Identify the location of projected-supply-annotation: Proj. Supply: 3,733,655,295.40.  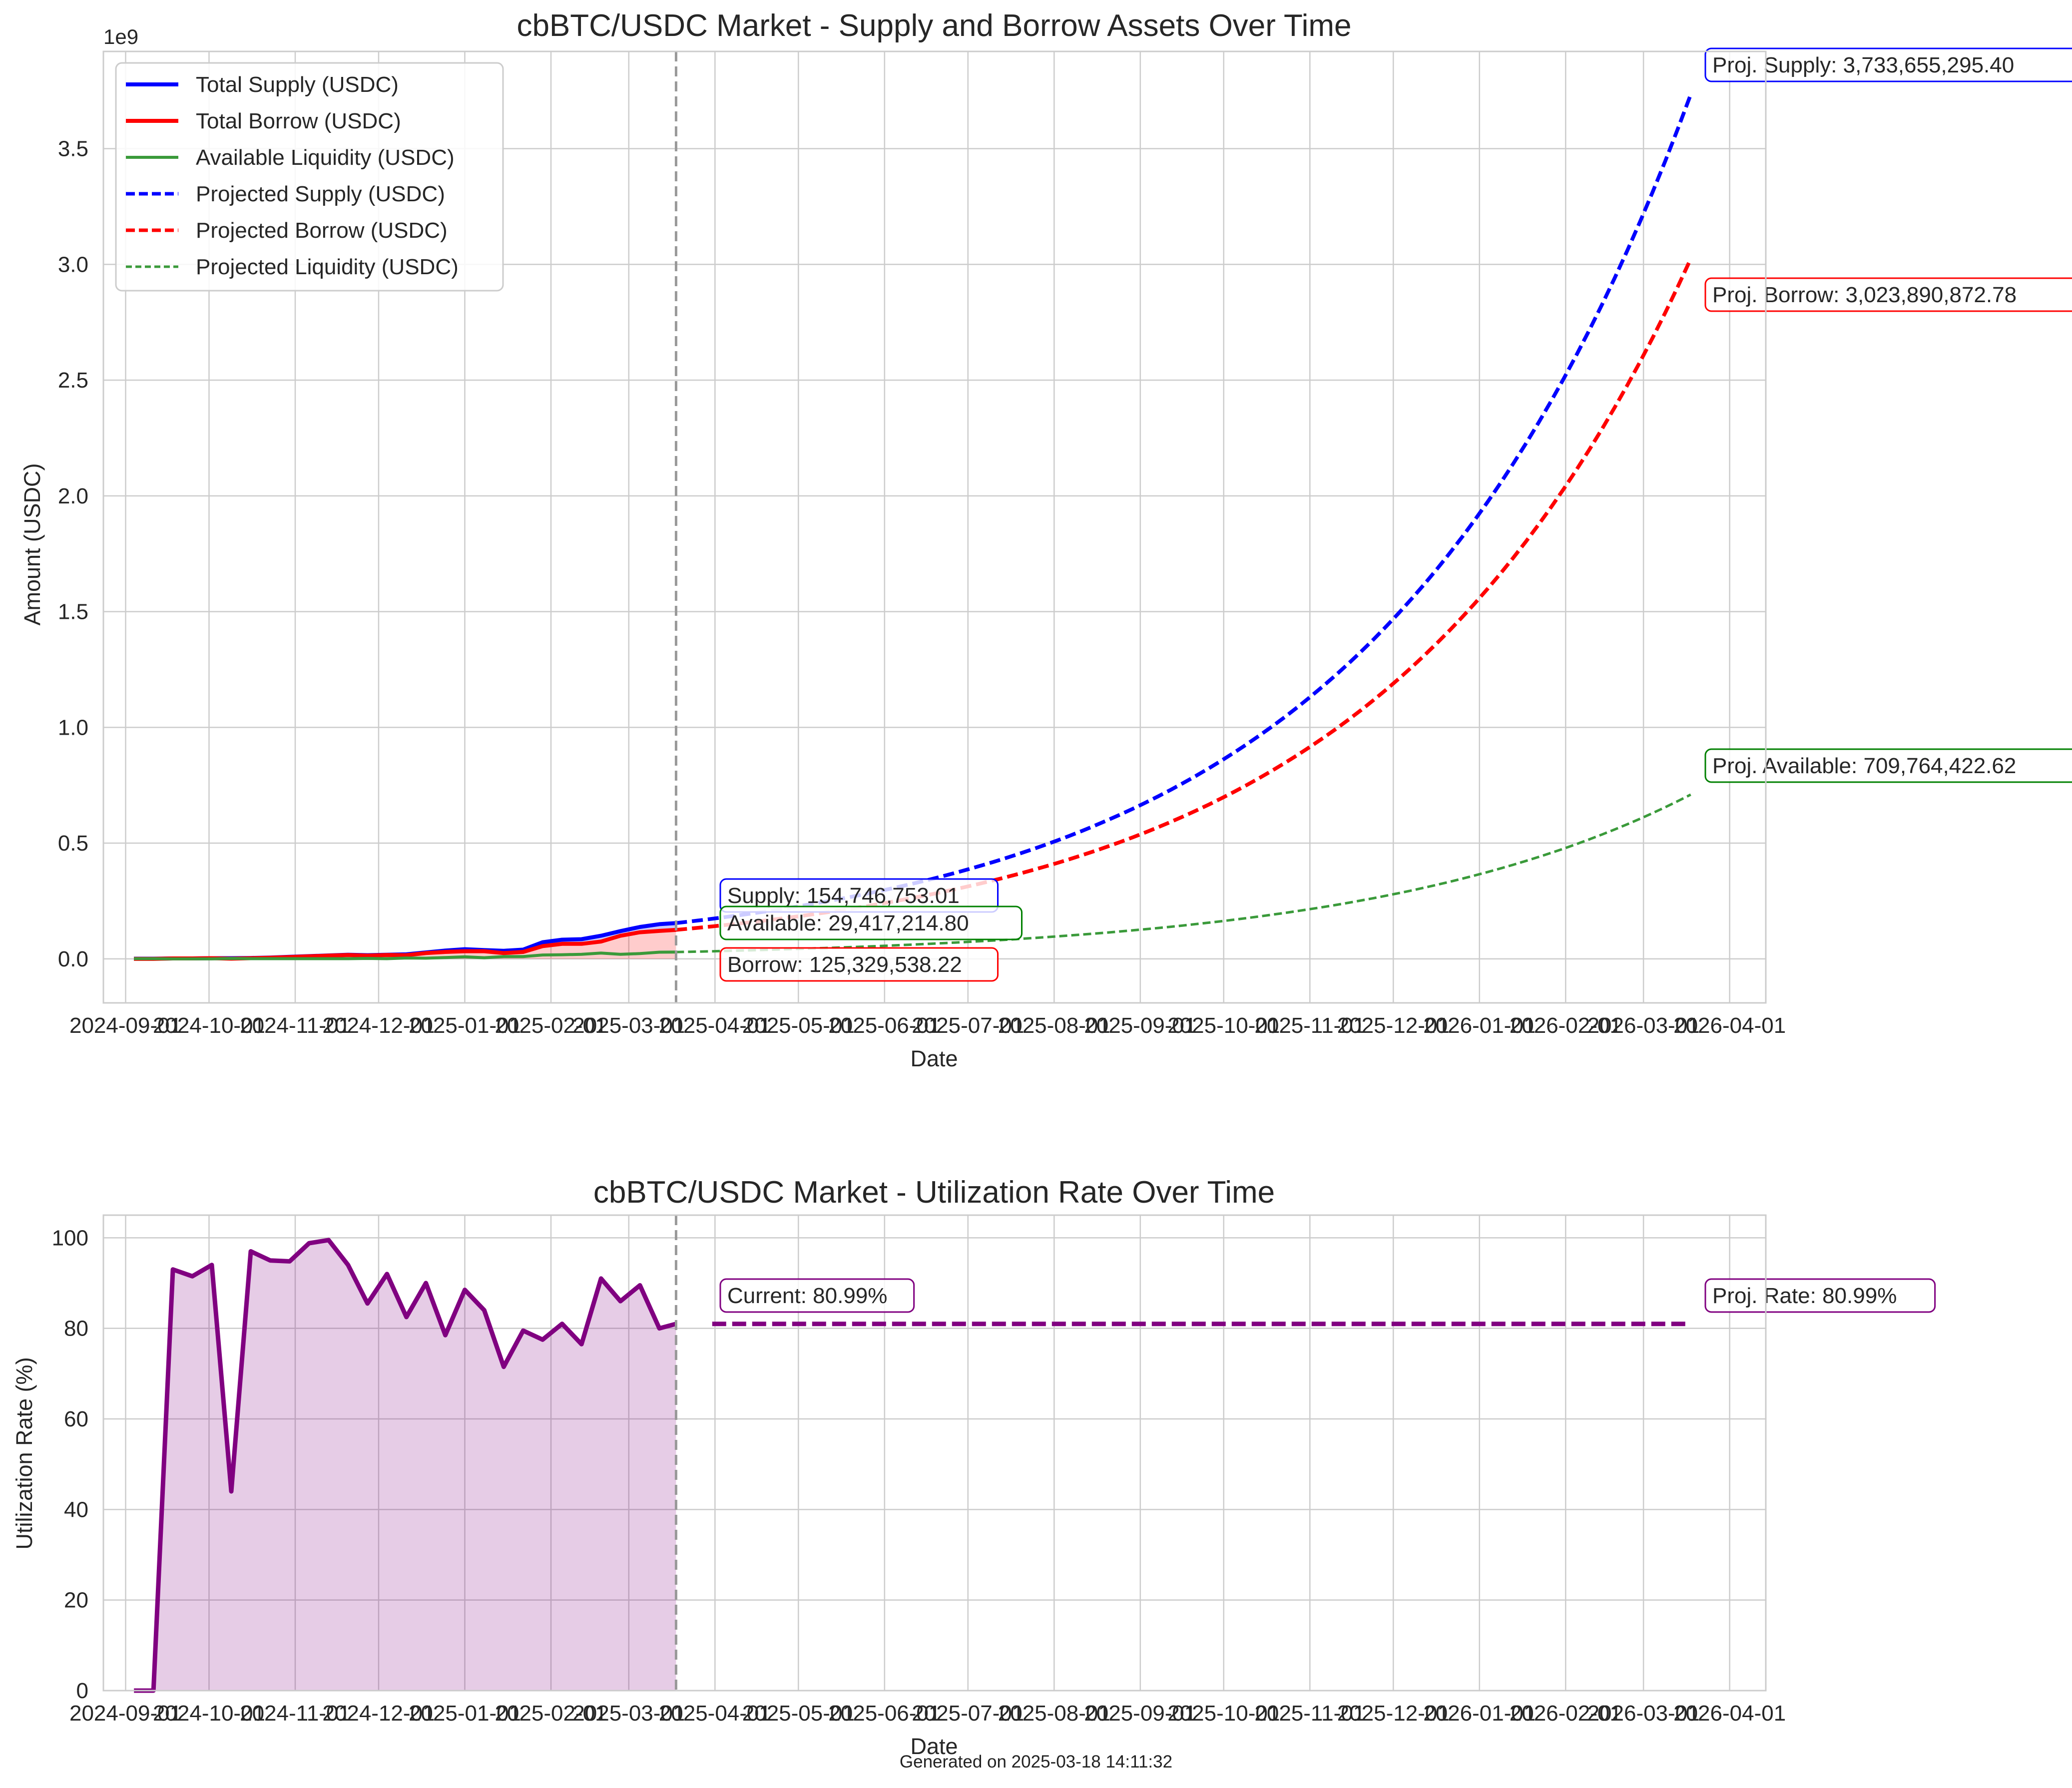
(1863, 65).